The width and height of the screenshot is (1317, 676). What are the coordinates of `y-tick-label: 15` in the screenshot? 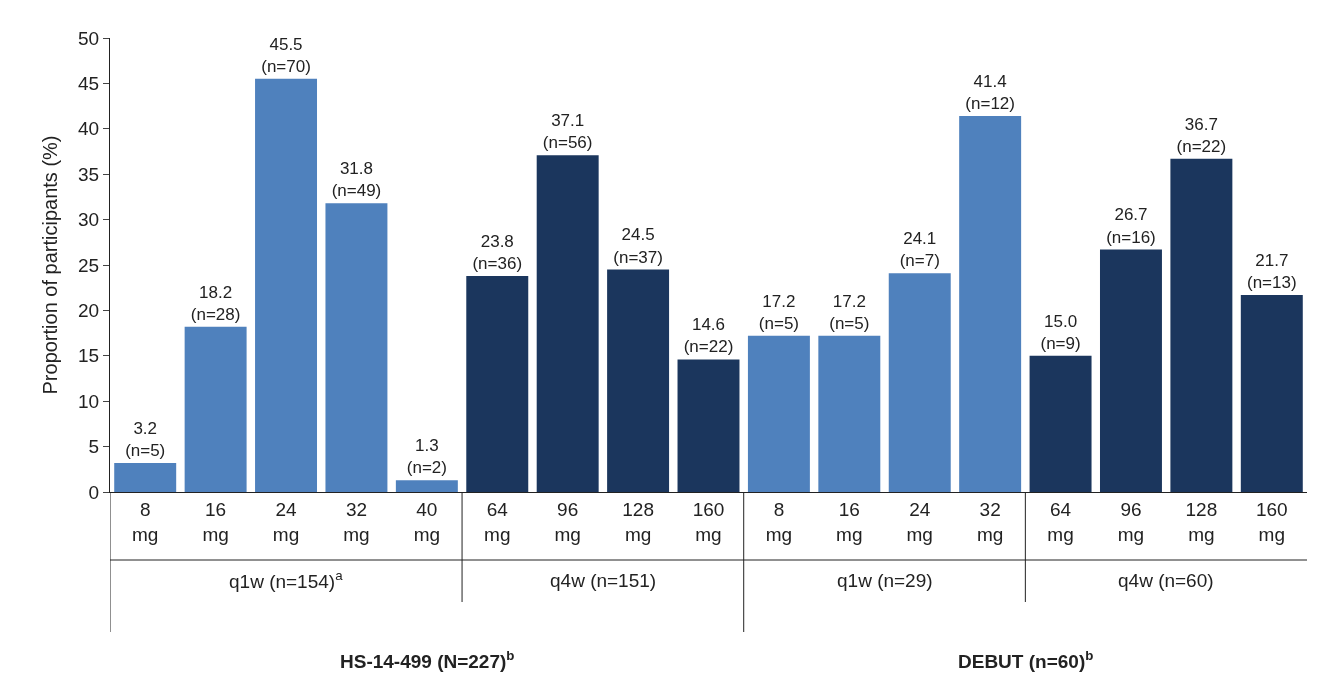 It's located at (89, 356).